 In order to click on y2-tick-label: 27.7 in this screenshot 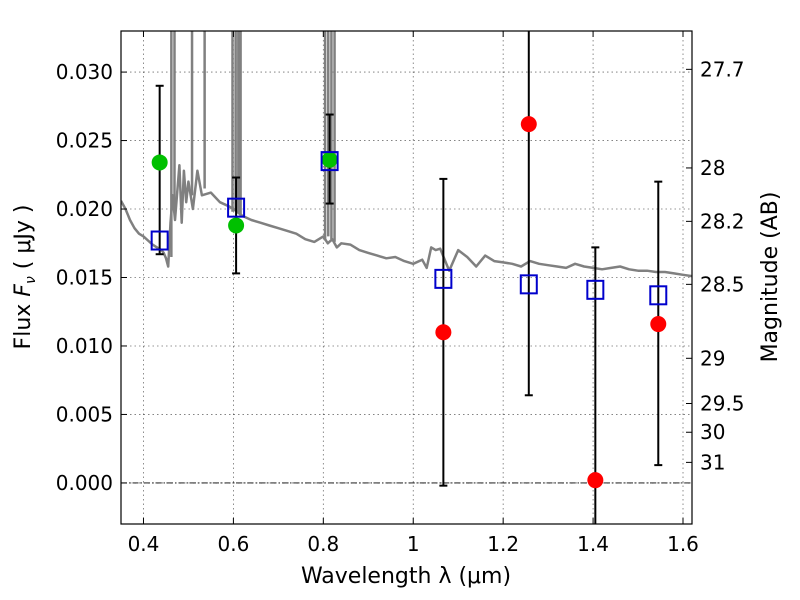, I will do `click(722, 69)`.